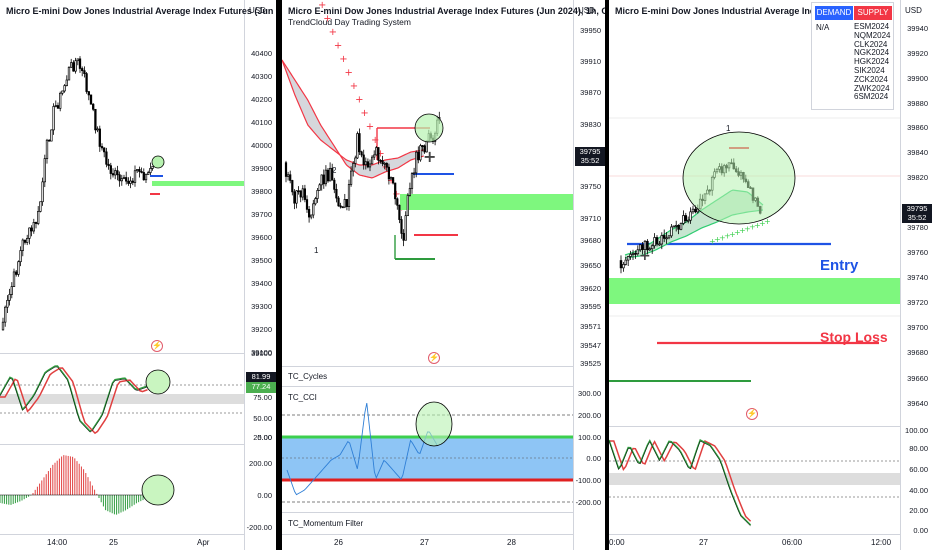  What do you see at coordinates (918, 469) in the screenshot?
I see `axis-tick-label: 60.00` at bounding box center [918, 469].